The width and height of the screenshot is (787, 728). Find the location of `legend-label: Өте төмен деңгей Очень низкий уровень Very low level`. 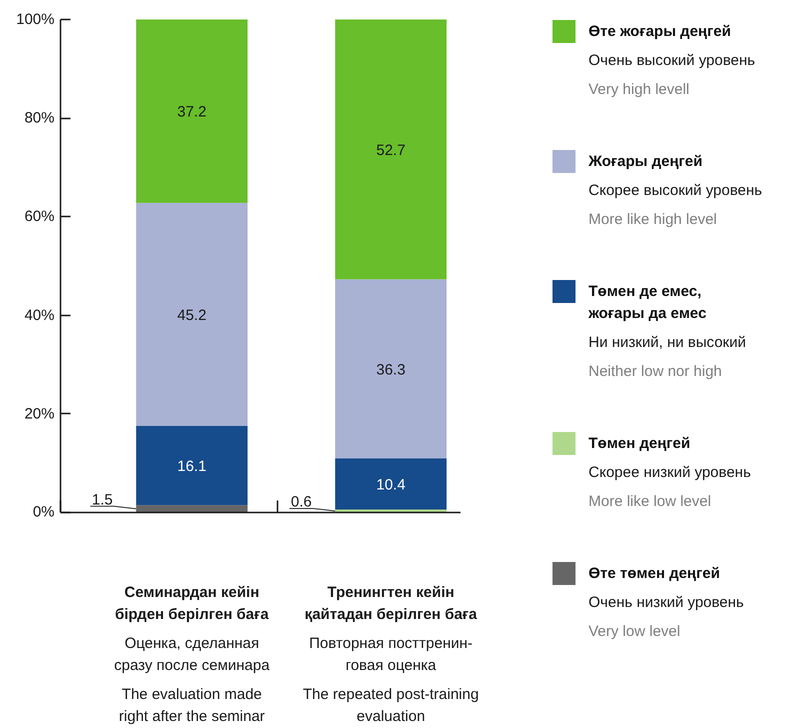

legend-label: Өте төмен деңгей Очень низкий уровень Very low level is located at coordinates (666, 602).